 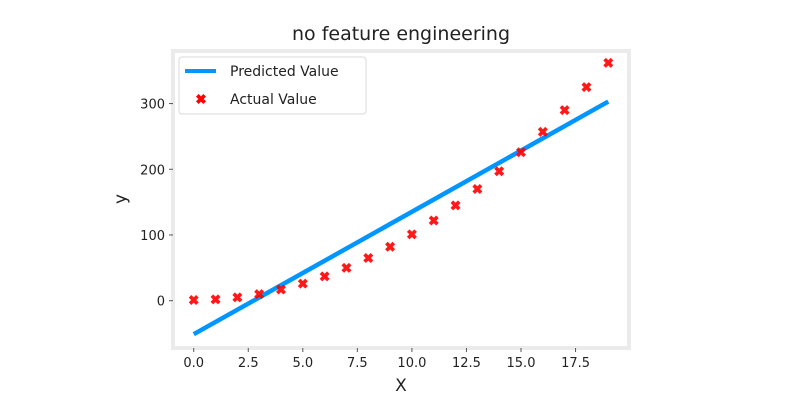 I want to click on y-tick-label: 200, so click(x=152, y=170).